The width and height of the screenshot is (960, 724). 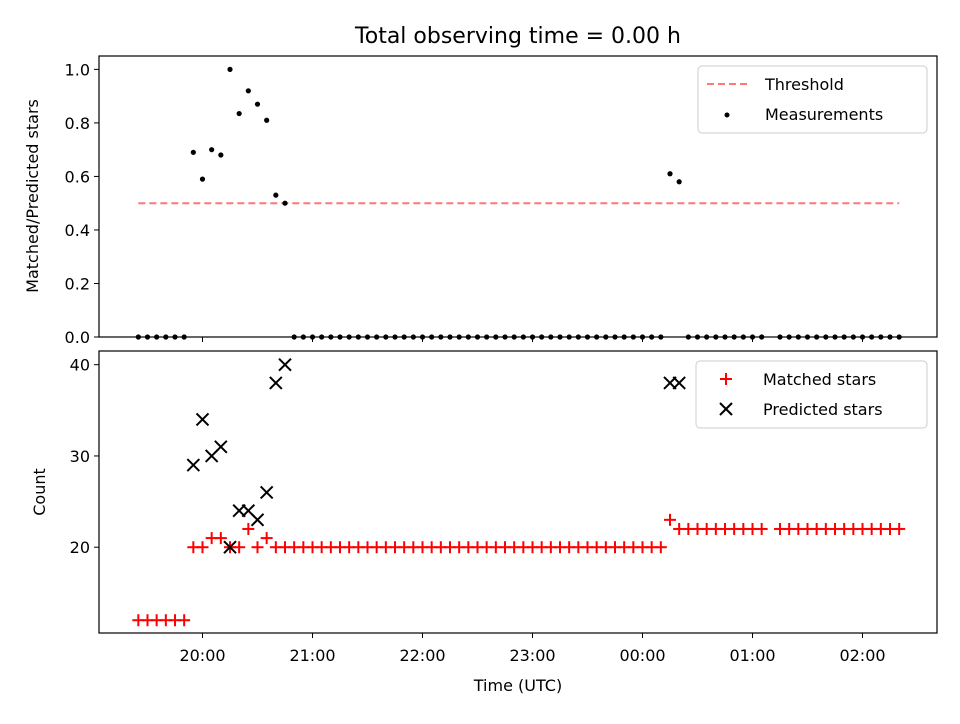 What do you see at coordinates (726, 379) in the screenshot?
I see `legend-matched-plus-icon` at bounding box center [726, 379].